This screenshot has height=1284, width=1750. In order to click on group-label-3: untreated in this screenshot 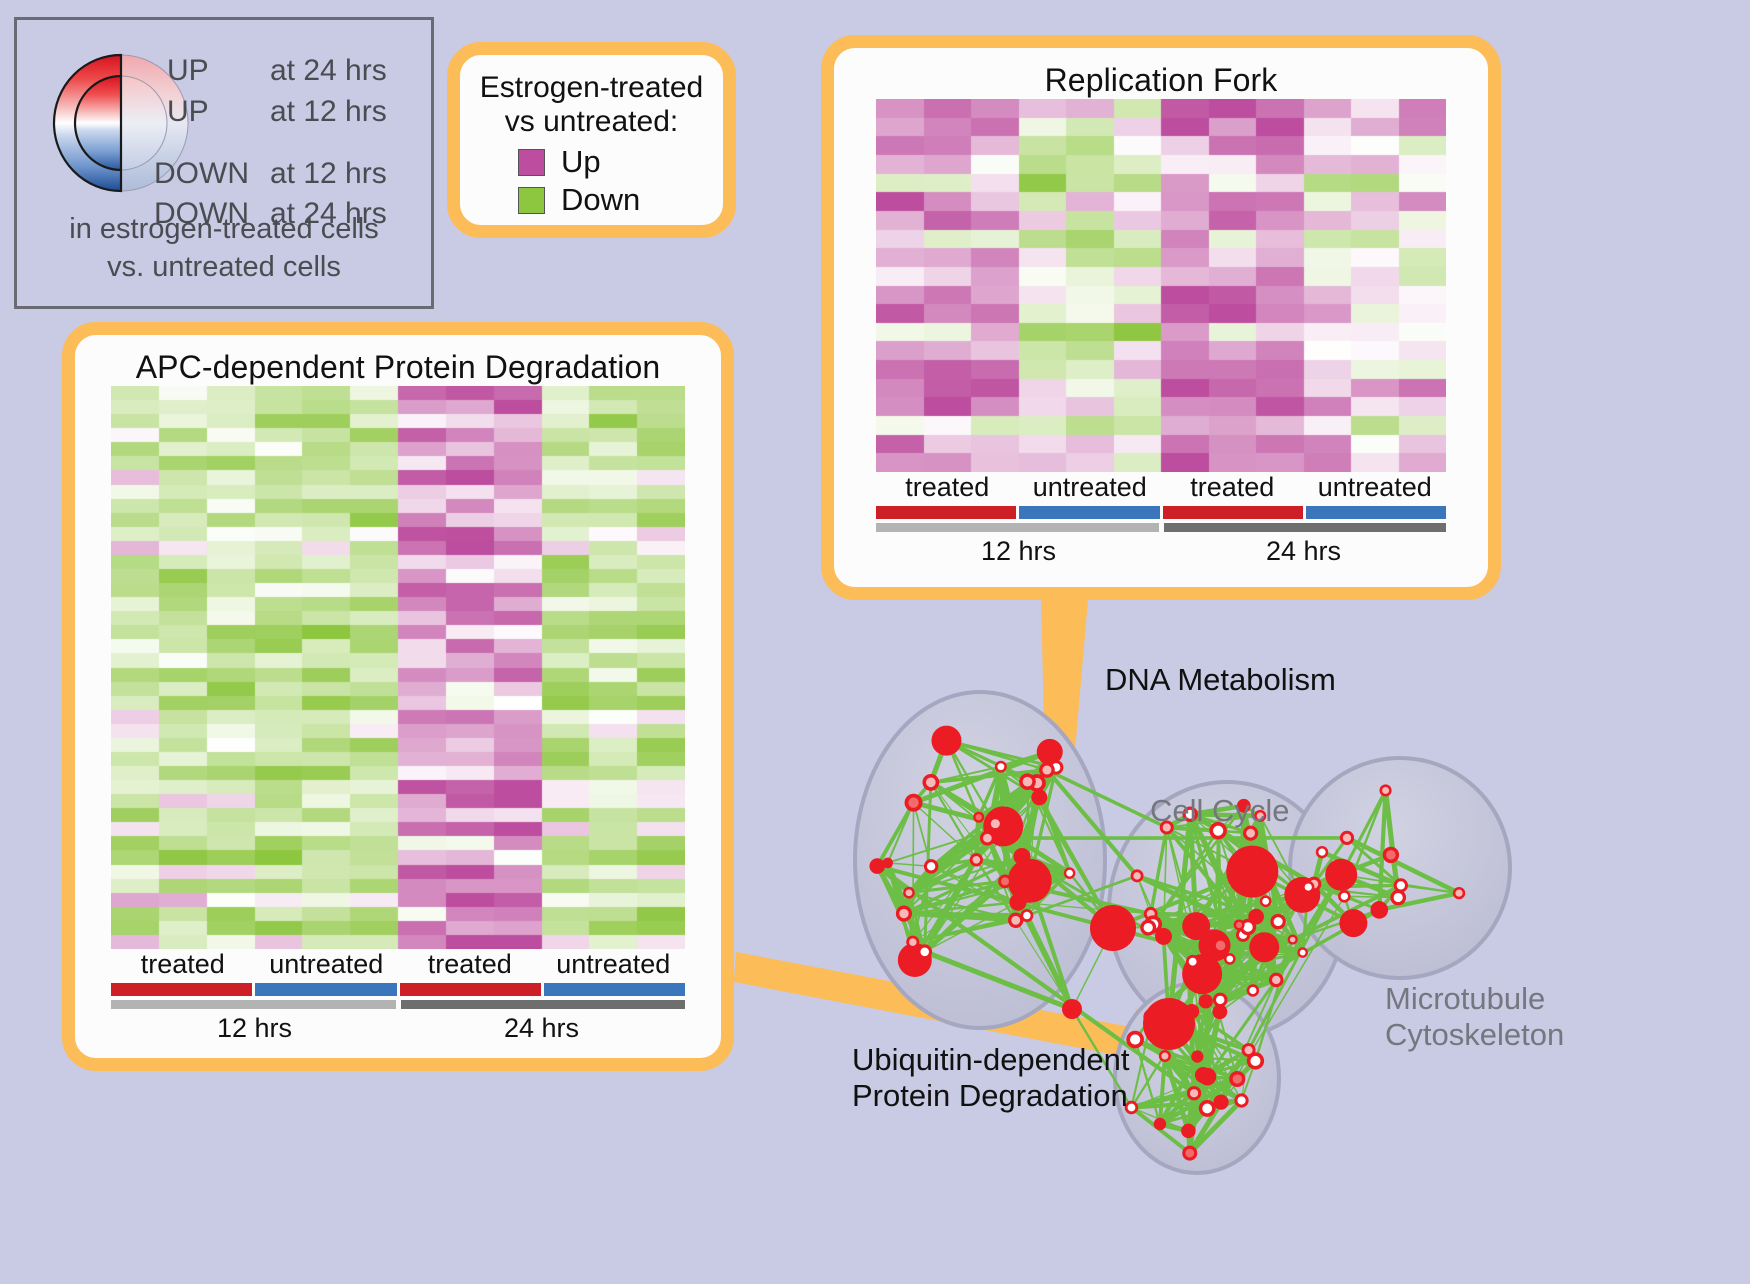, I will do `click(1375, 489)`.